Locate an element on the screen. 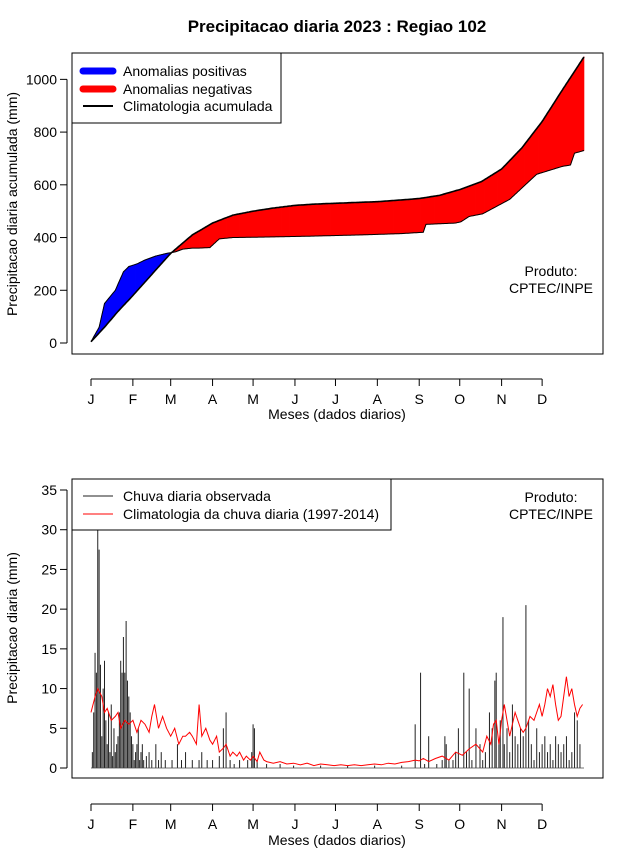 This screenshot has height=855, width=640. bottom-y-axis: 0 5 10 15 20 25 30 35 is located at coordinates (54, 629).